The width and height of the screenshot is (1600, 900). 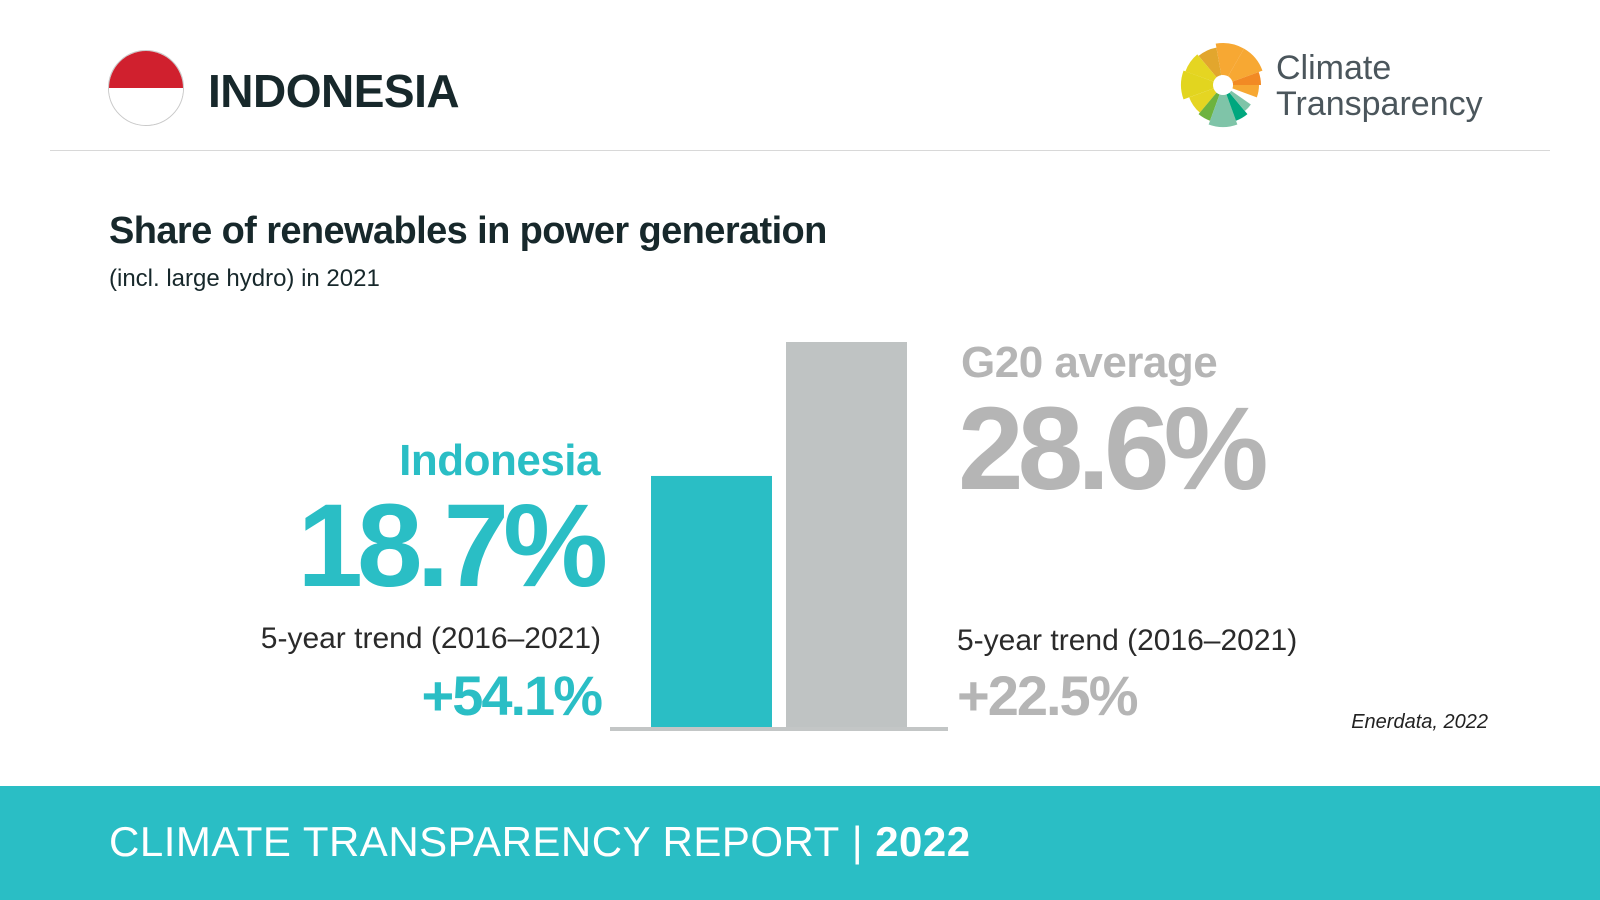 What do you see at coordinates (244, 278) in the screenshot?
I see `chart-subtitle: (incl. large hydro) in 2021` at bounding box center [244, 278].